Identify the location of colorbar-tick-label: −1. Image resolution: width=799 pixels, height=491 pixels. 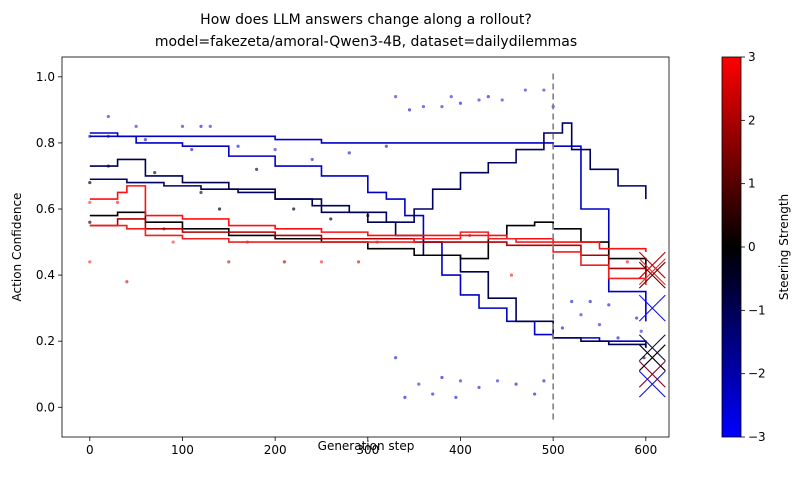
(757, 310).